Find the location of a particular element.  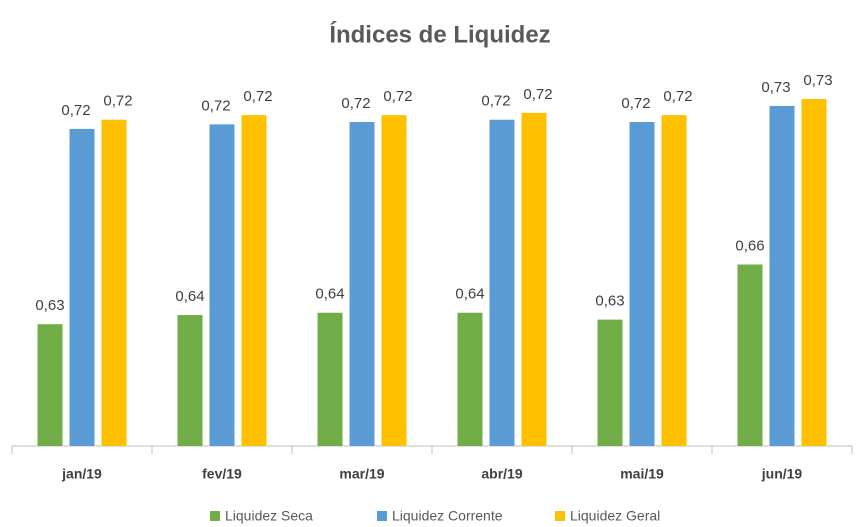

x-tick-label: fev/19 is located at coordinates (222, 474).